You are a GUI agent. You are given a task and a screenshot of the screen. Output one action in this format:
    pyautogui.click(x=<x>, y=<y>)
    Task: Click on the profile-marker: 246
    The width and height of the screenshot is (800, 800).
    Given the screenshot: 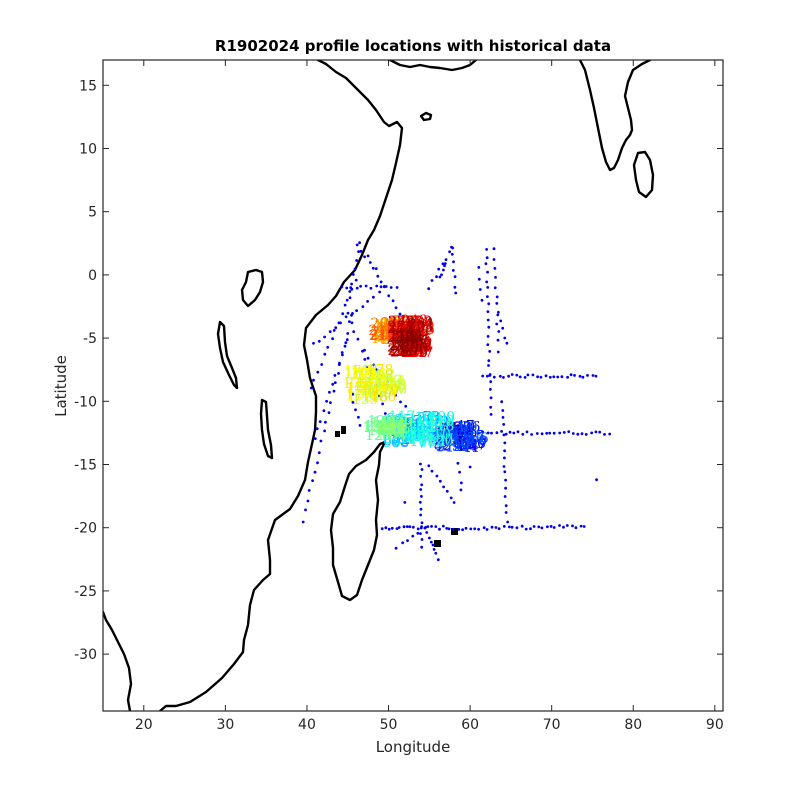 What is the action you would take?
    pyautogui.click(x=411, y=345)
    